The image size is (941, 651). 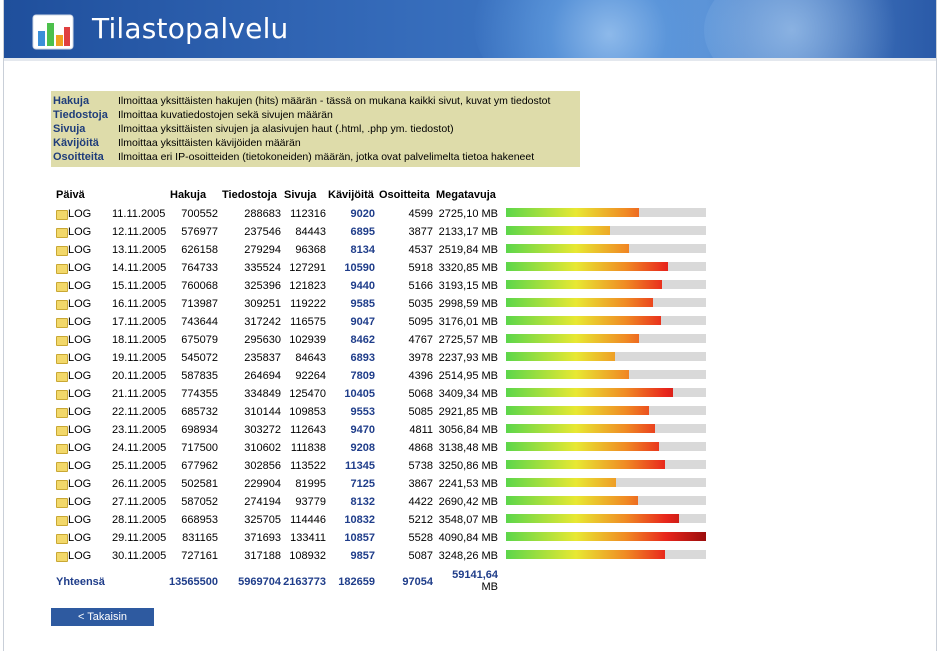 I want to click on cell-date: 29.11.2005, so click(x=139, y=538).